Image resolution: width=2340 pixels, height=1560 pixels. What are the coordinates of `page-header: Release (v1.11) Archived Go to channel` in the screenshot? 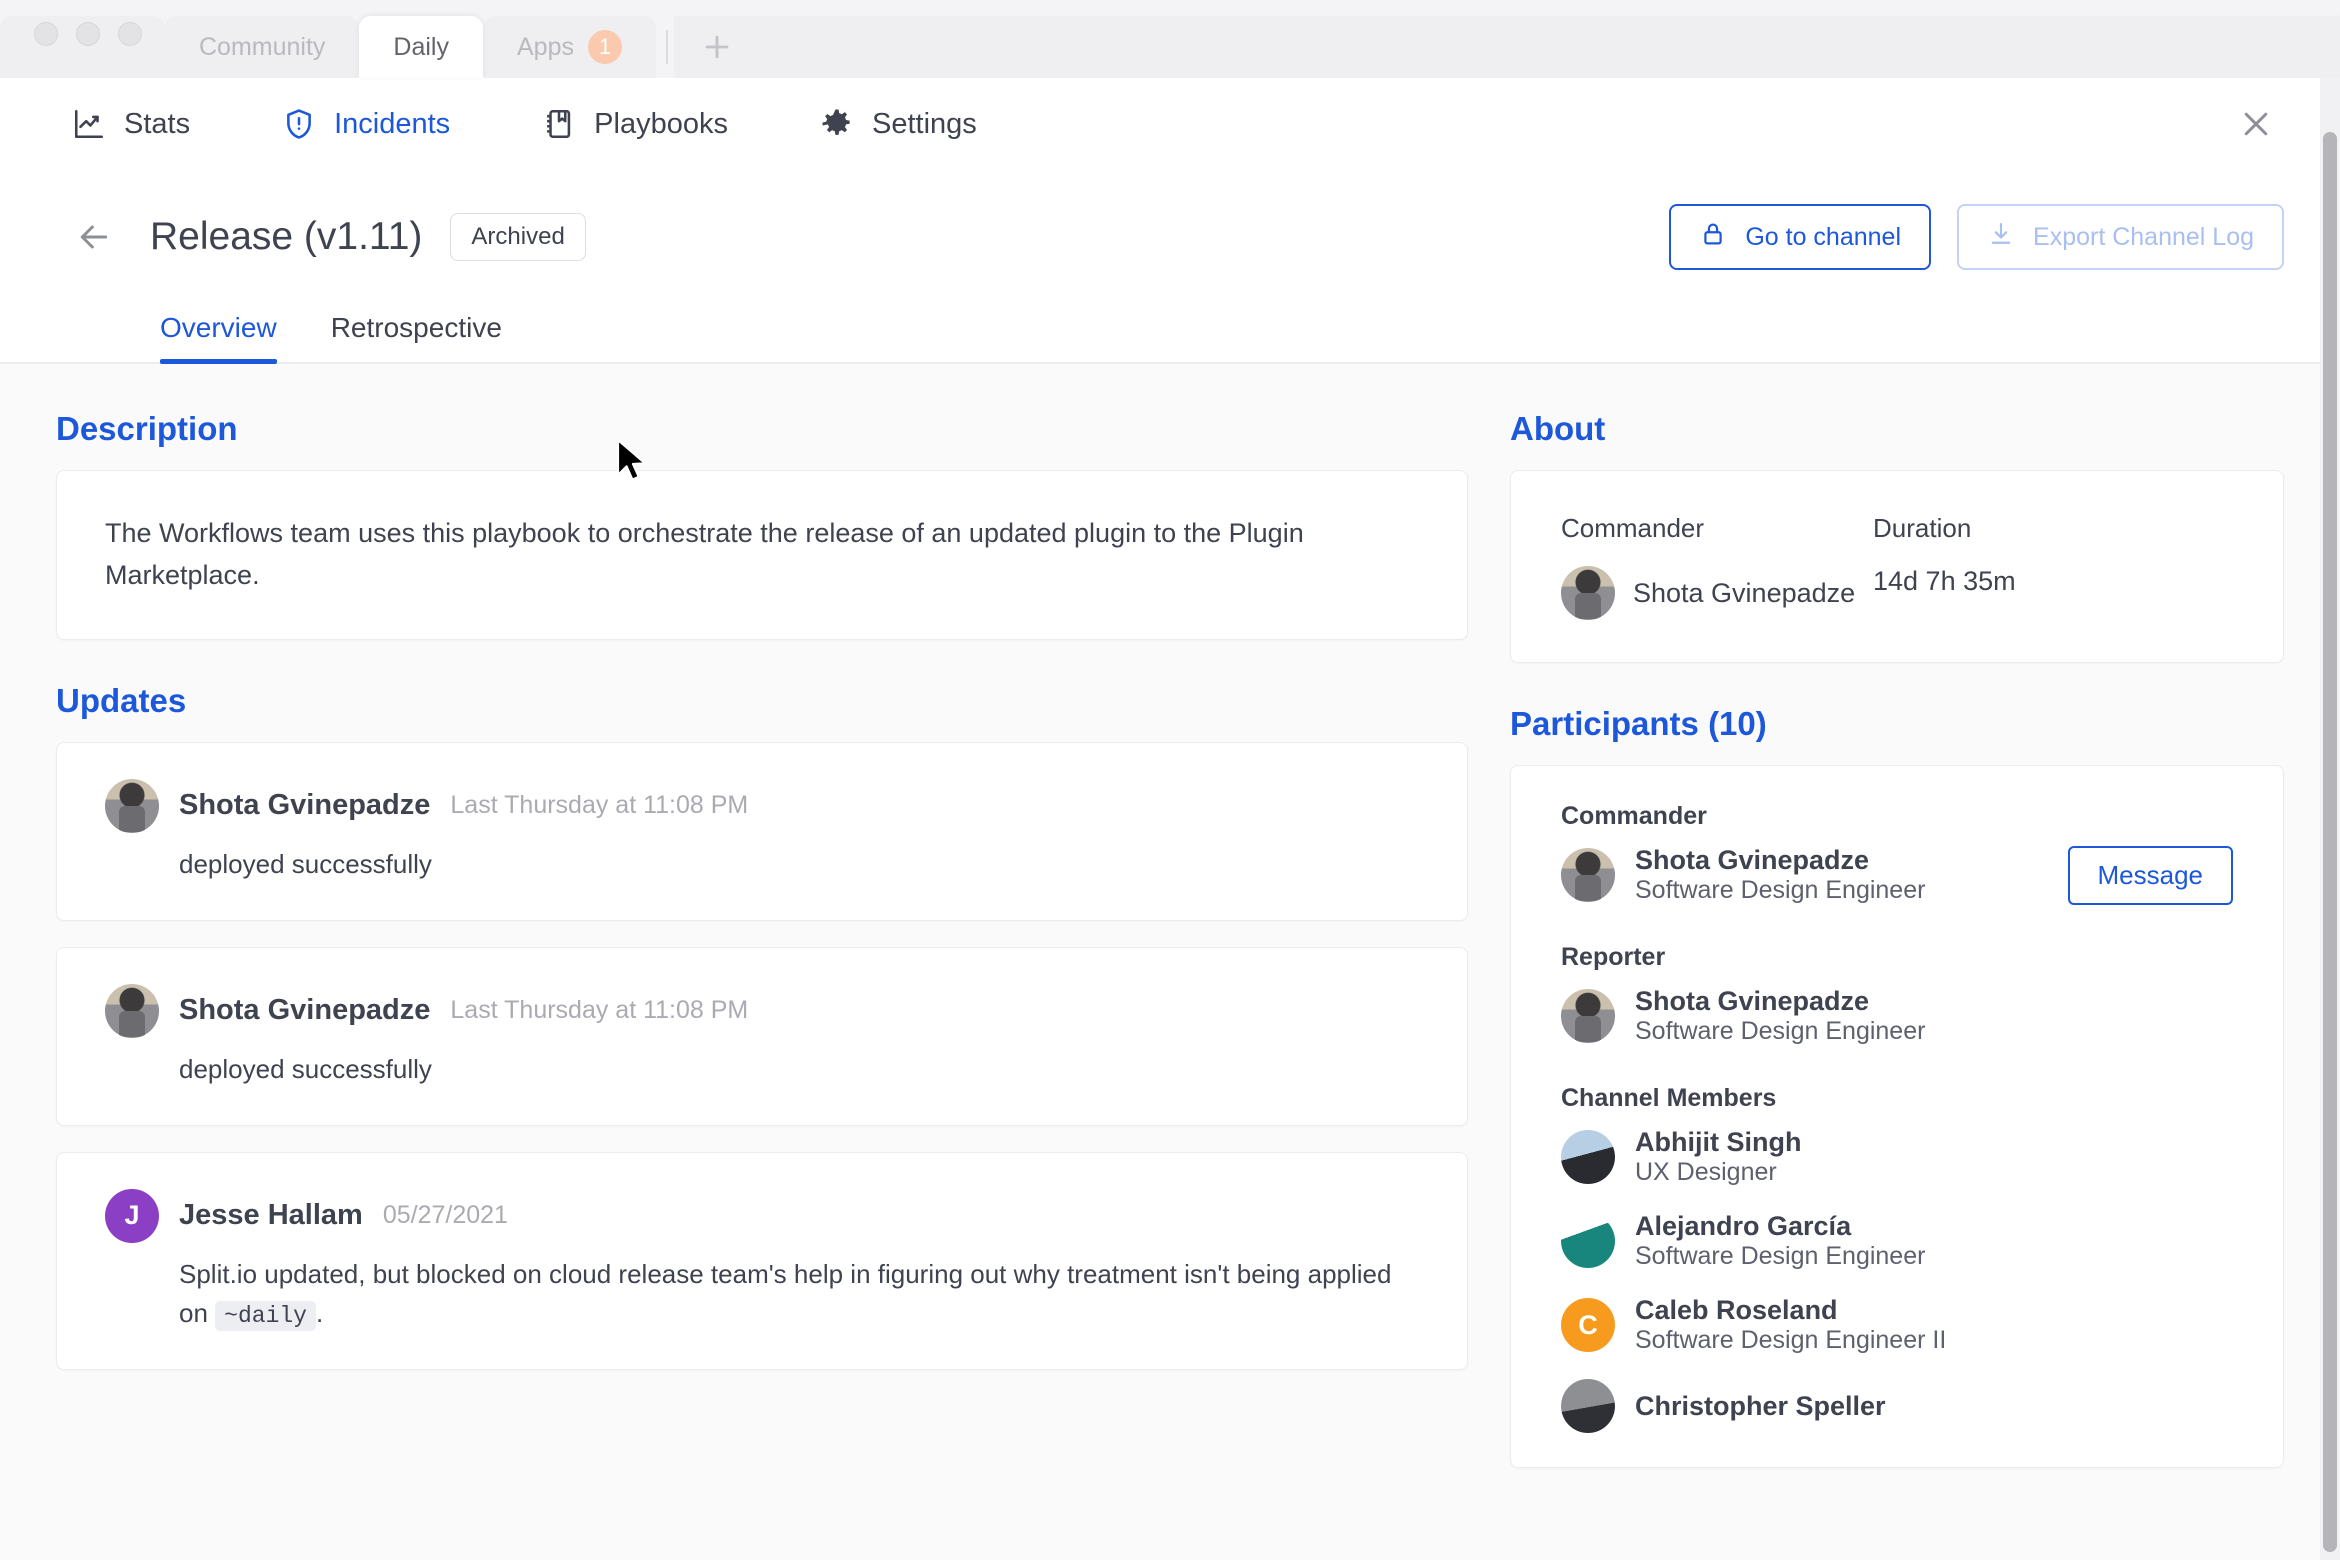 It's located at (1170, 225).